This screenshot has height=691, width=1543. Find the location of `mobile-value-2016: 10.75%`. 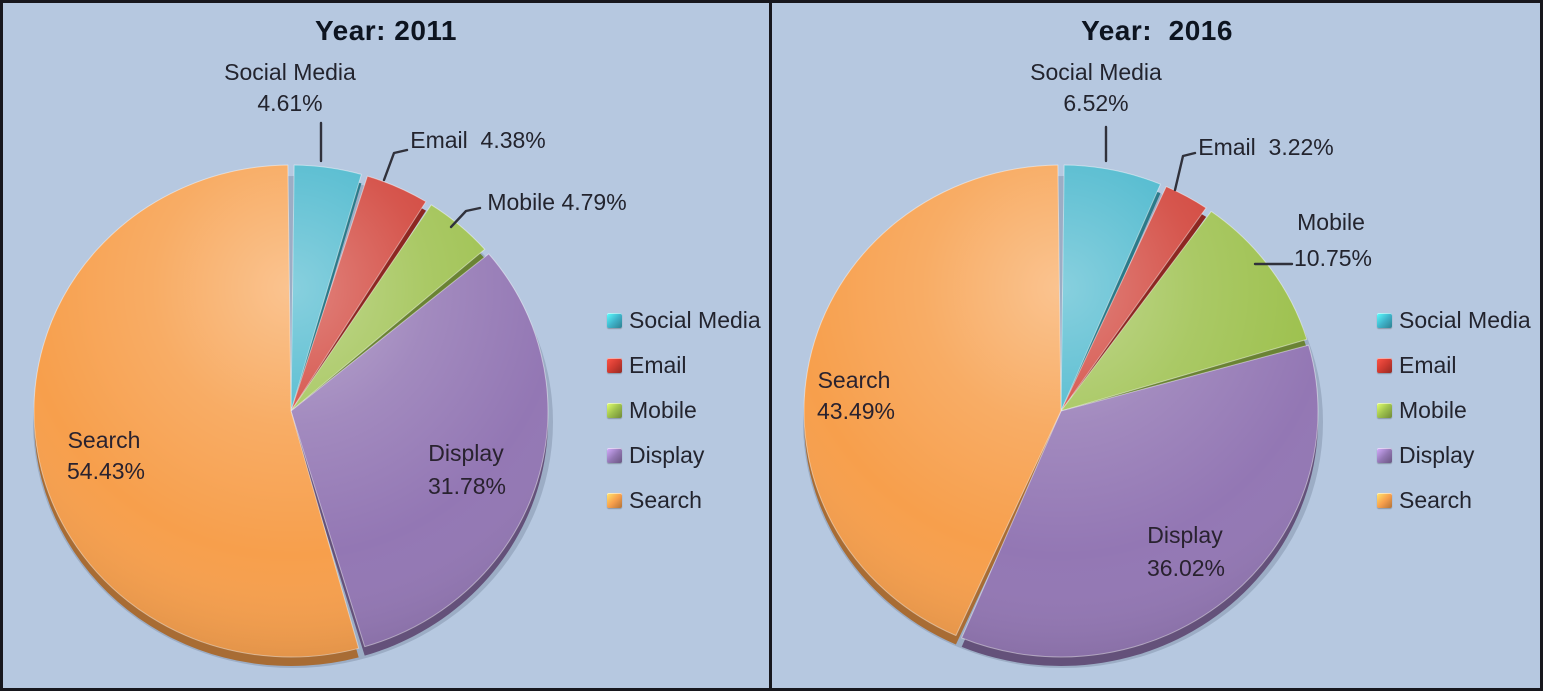

mobile-value-2016: 10.75% is located at coordinates (1333, 258).